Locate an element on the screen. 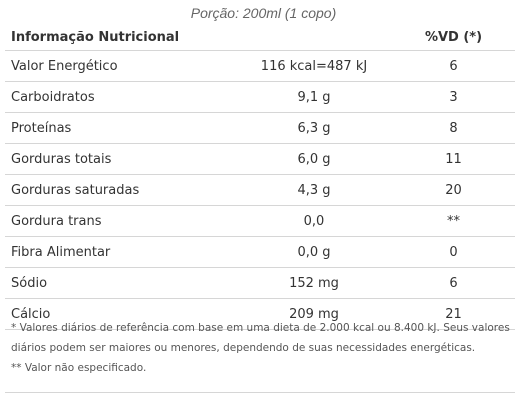  header-nutrition-info: Informação Nutricional is located at coordinates (120, 37).